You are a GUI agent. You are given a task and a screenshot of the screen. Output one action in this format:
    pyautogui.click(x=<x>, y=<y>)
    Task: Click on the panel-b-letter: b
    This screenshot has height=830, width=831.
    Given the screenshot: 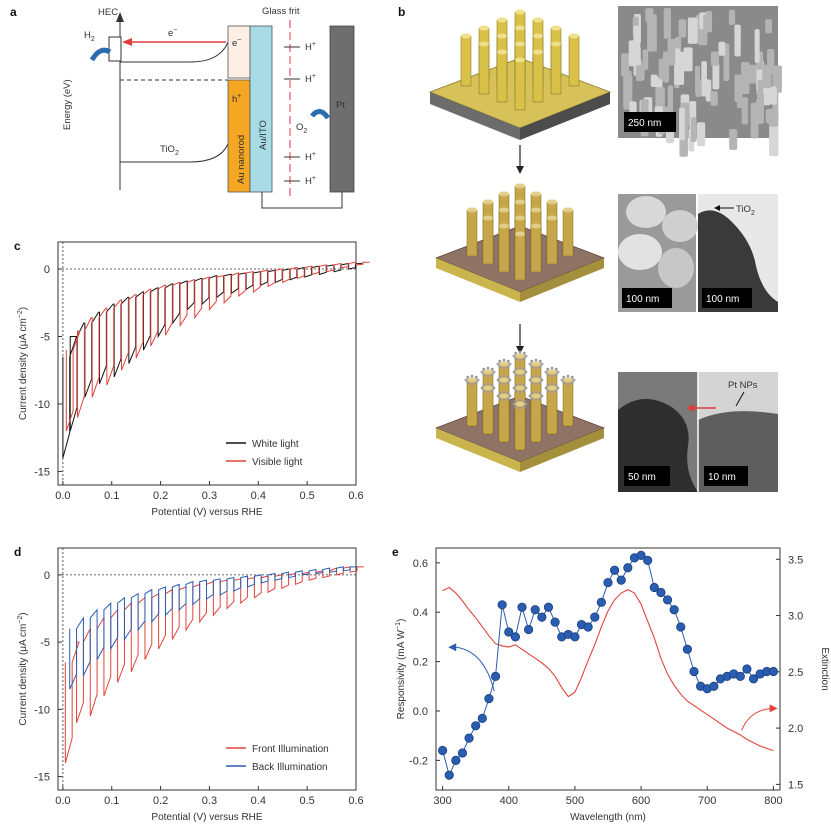 What is the action you would take?
    pyautogui.click(x=401, y=12)
    